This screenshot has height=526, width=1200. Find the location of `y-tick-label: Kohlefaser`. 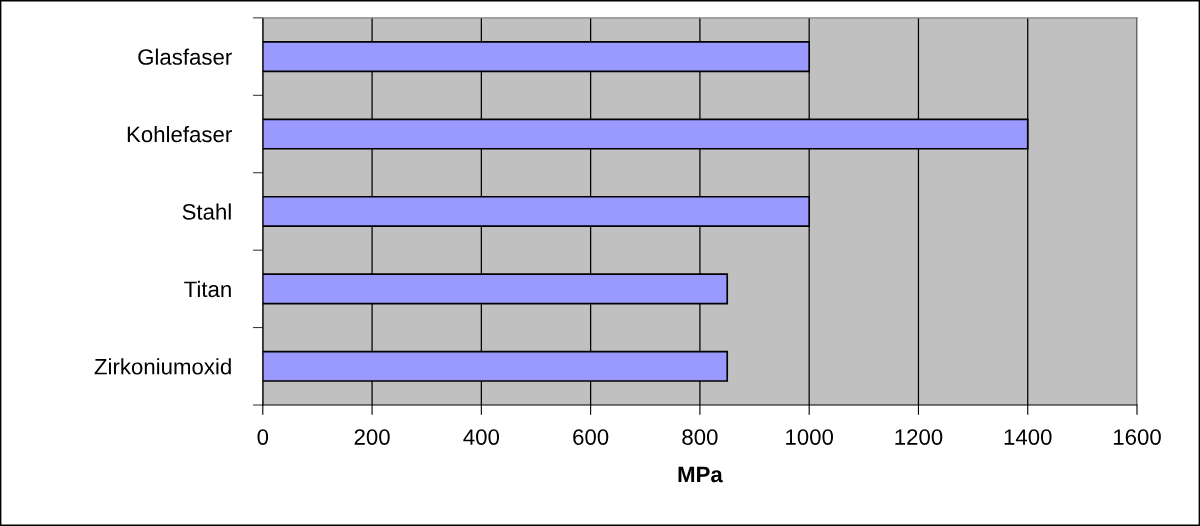

y-tick-label: Kohlefaser is located at coordinates (179, 134).